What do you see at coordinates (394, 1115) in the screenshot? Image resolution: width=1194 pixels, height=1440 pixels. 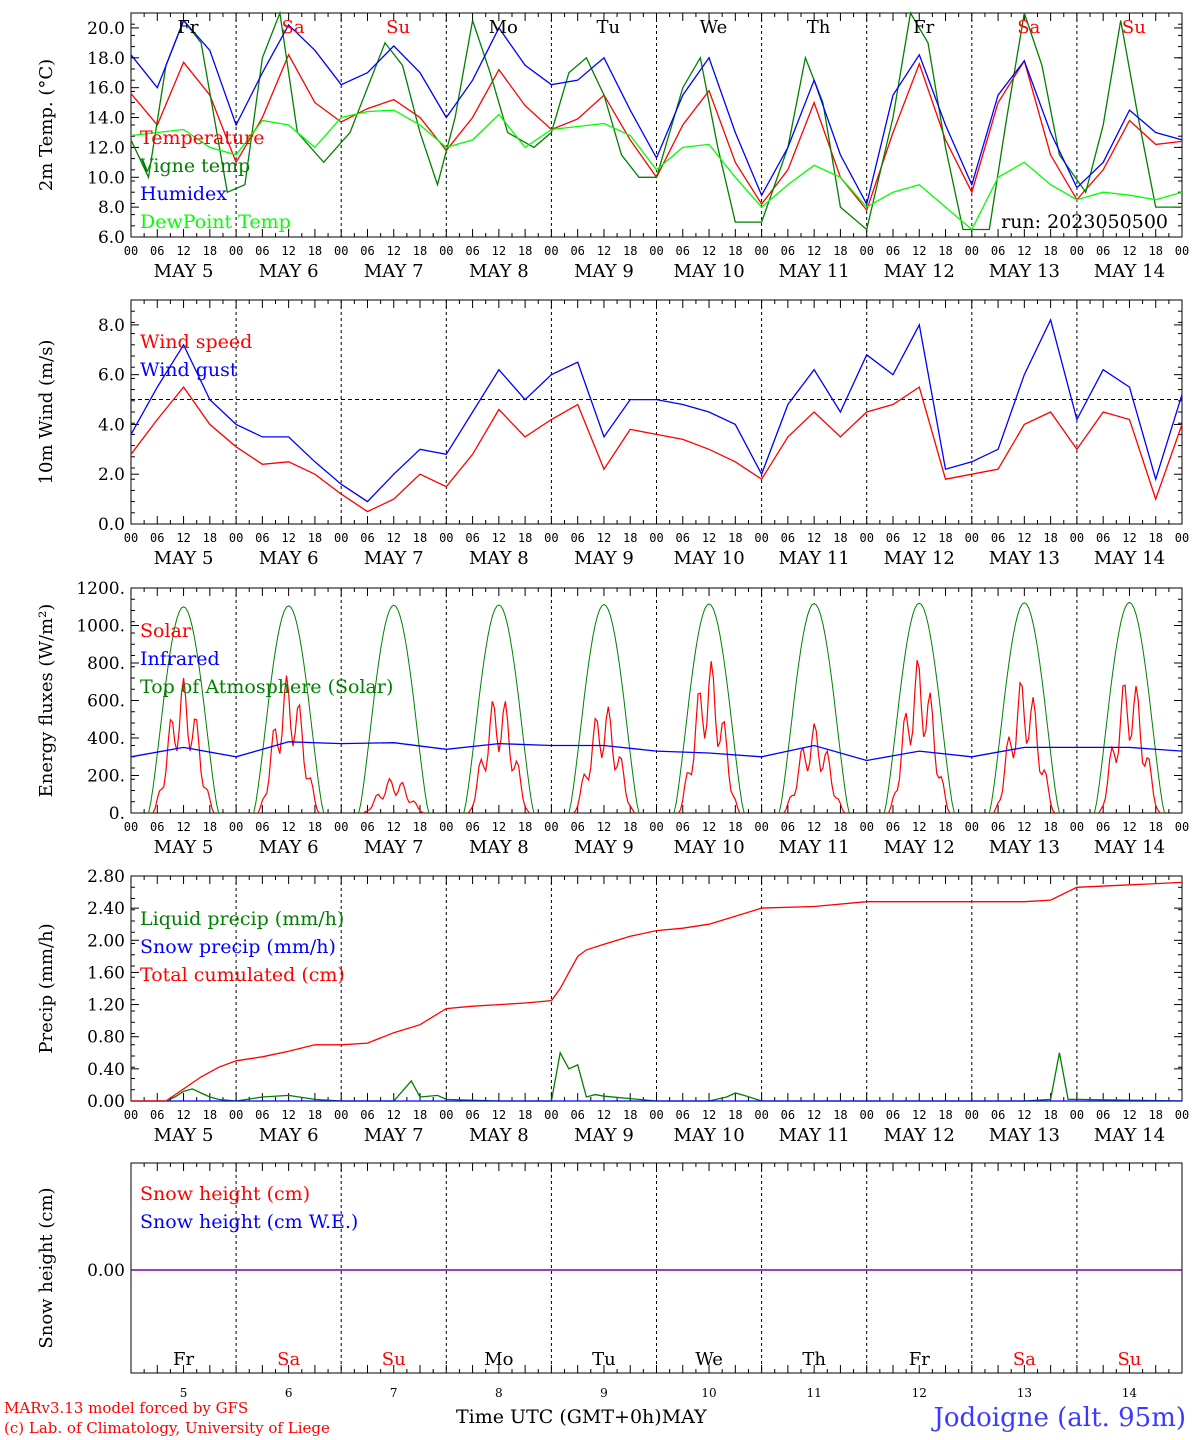 I see `precip-panel-hour-label: 12` at bounding box center [394, 1115].